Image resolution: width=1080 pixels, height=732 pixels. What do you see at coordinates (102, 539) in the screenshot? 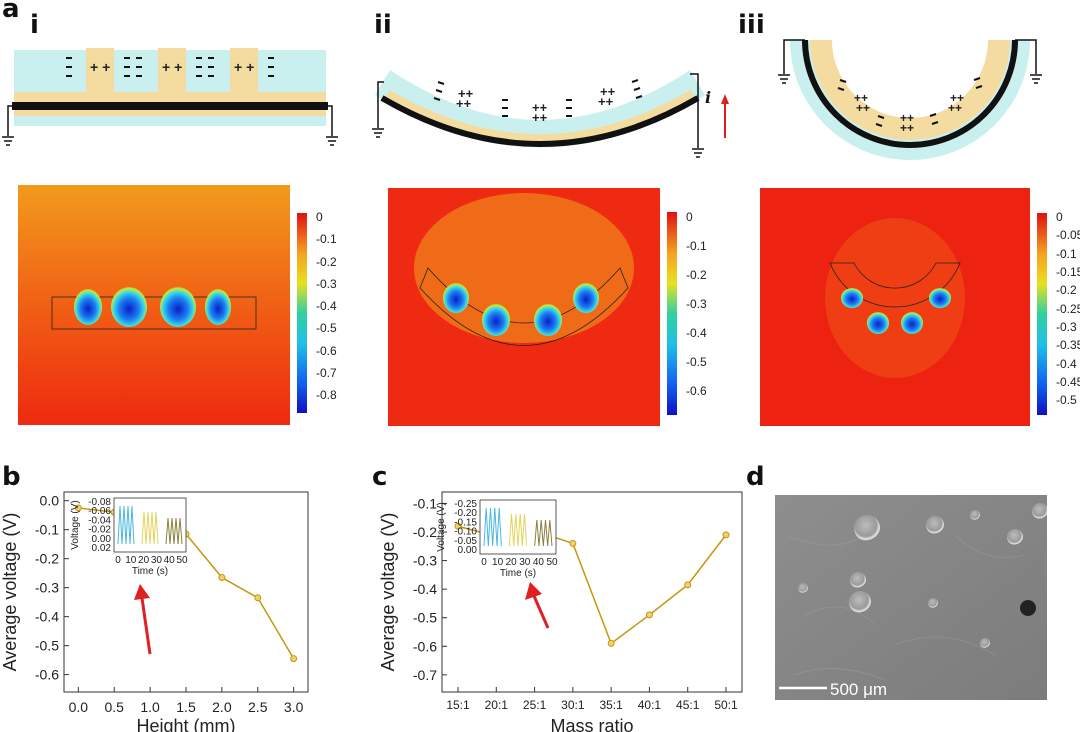
I see `inset-ytick: 0.00` at bounding box center [102, 539].